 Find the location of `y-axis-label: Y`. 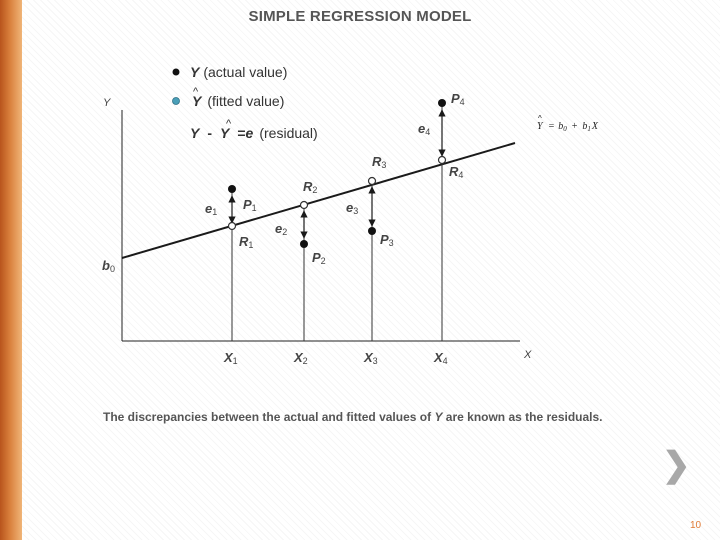

y-axis-label: Y is located at coordinates (107, 103).